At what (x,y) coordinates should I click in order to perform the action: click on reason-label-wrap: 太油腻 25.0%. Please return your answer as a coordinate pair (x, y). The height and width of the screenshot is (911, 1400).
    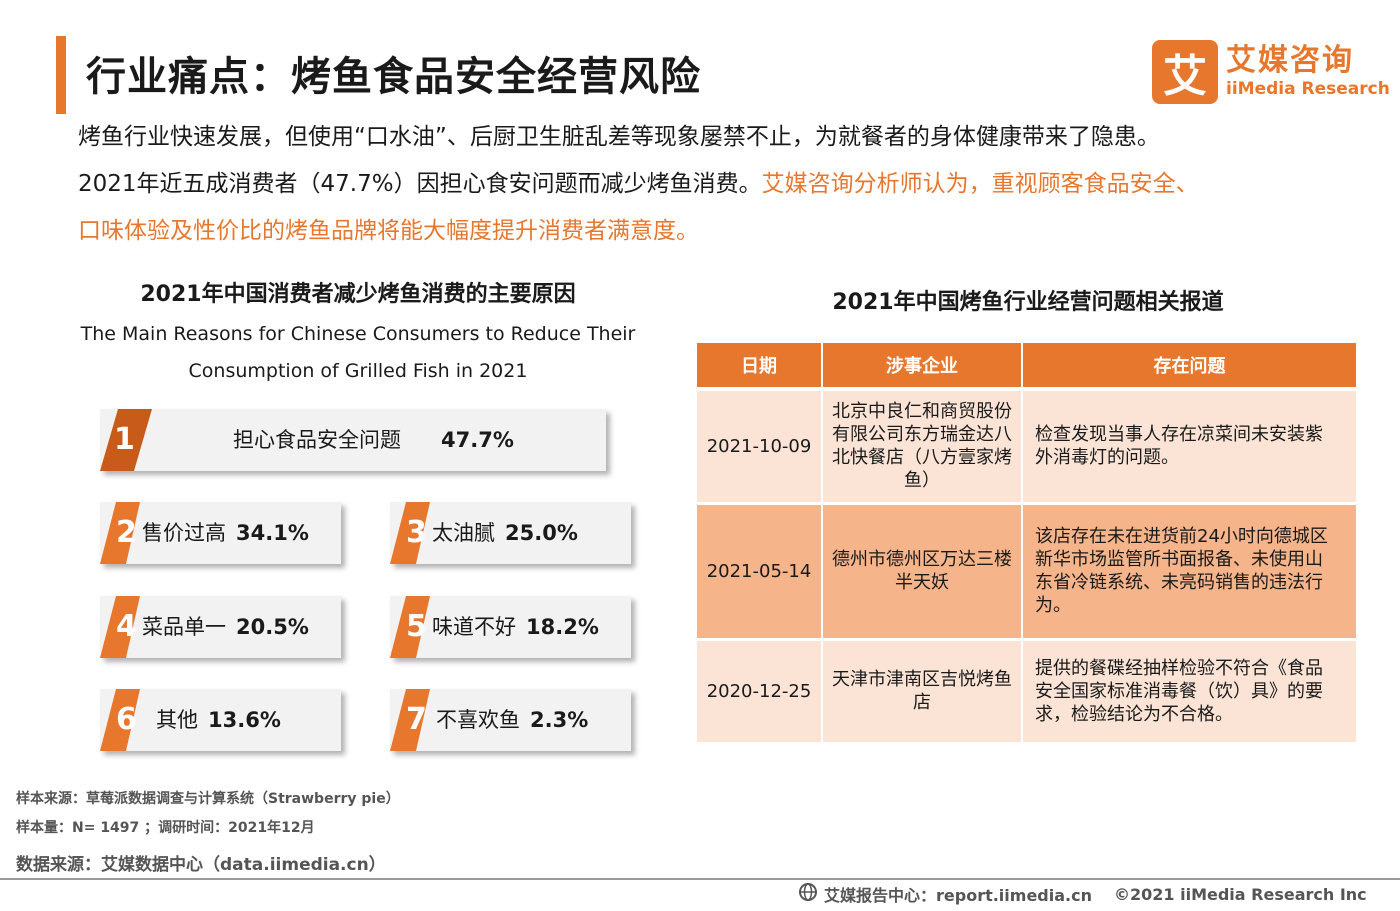
    Looking at the image, I should click on (505, 533).